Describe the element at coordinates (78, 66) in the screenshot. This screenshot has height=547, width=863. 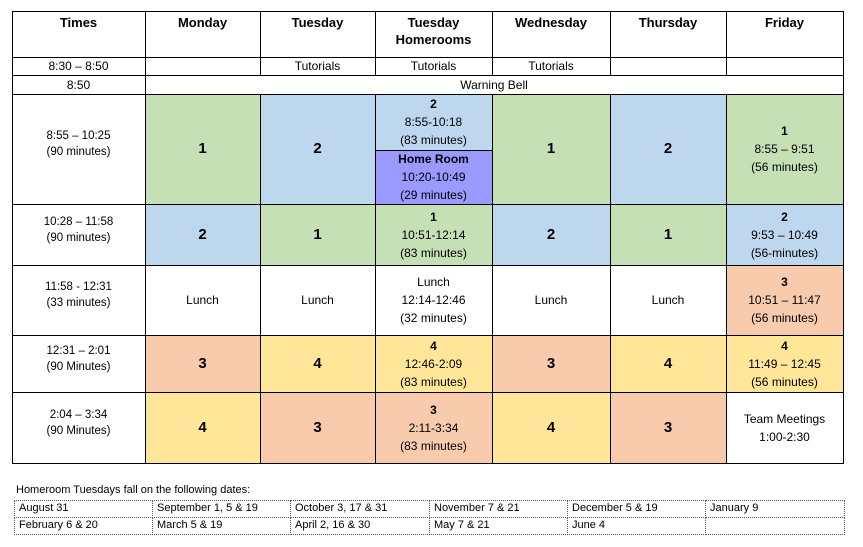
I see `time-label: 8:30 – 8:50` at that location.